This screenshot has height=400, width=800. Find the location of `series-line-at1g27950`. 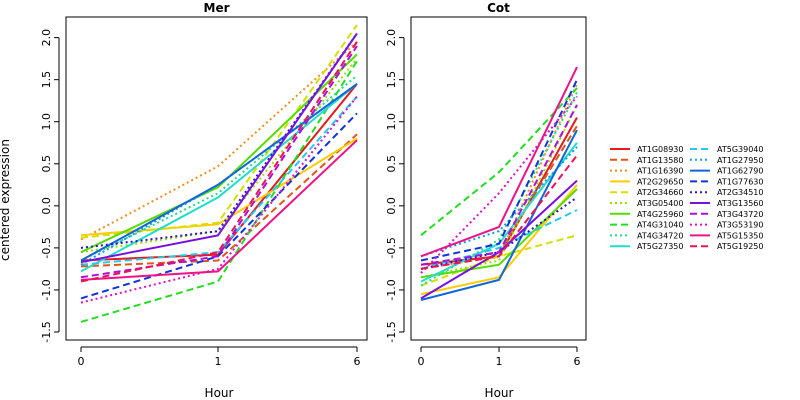

series-line-at1g27950 is located at coordinates (499, 202).